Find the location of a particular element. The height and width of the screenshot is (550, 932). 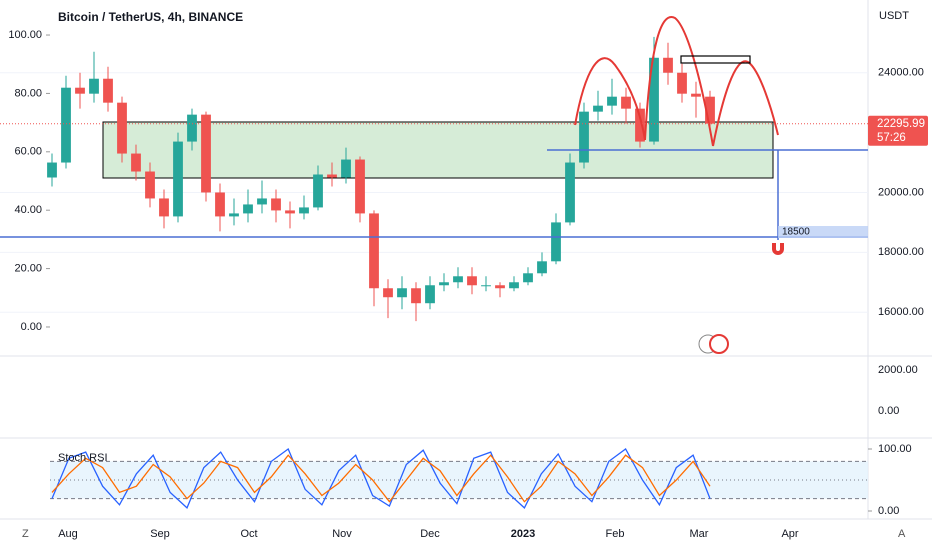

time-label: Sep is located at coordinates (160, 534).